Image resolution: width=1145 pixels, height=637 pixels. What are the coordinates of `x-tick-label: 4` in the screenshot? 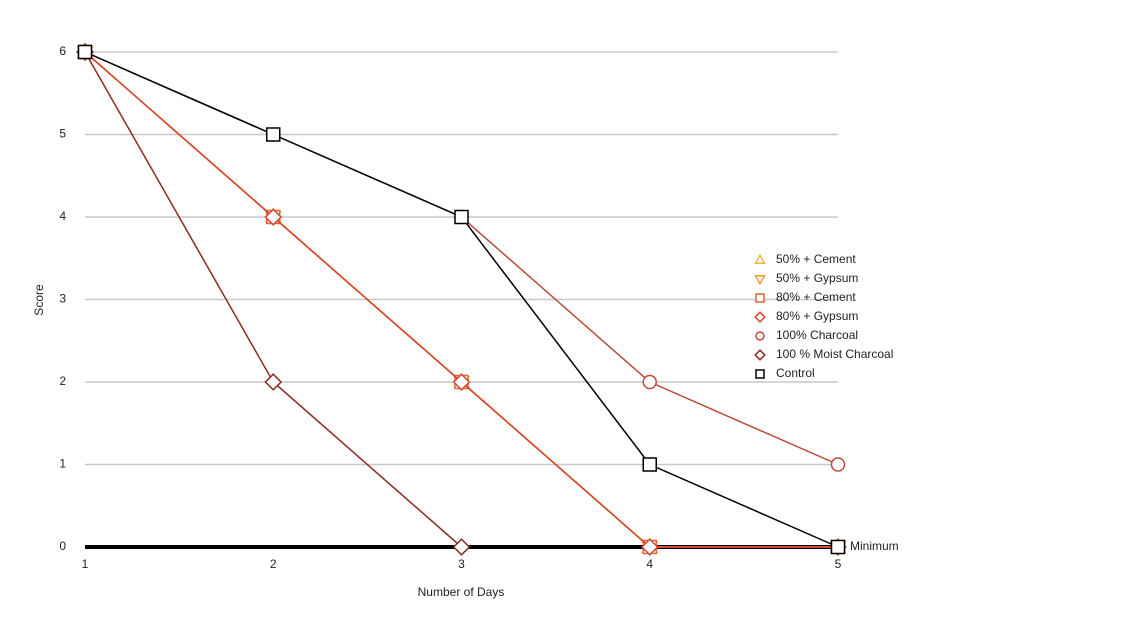 It's located at (649, 564).